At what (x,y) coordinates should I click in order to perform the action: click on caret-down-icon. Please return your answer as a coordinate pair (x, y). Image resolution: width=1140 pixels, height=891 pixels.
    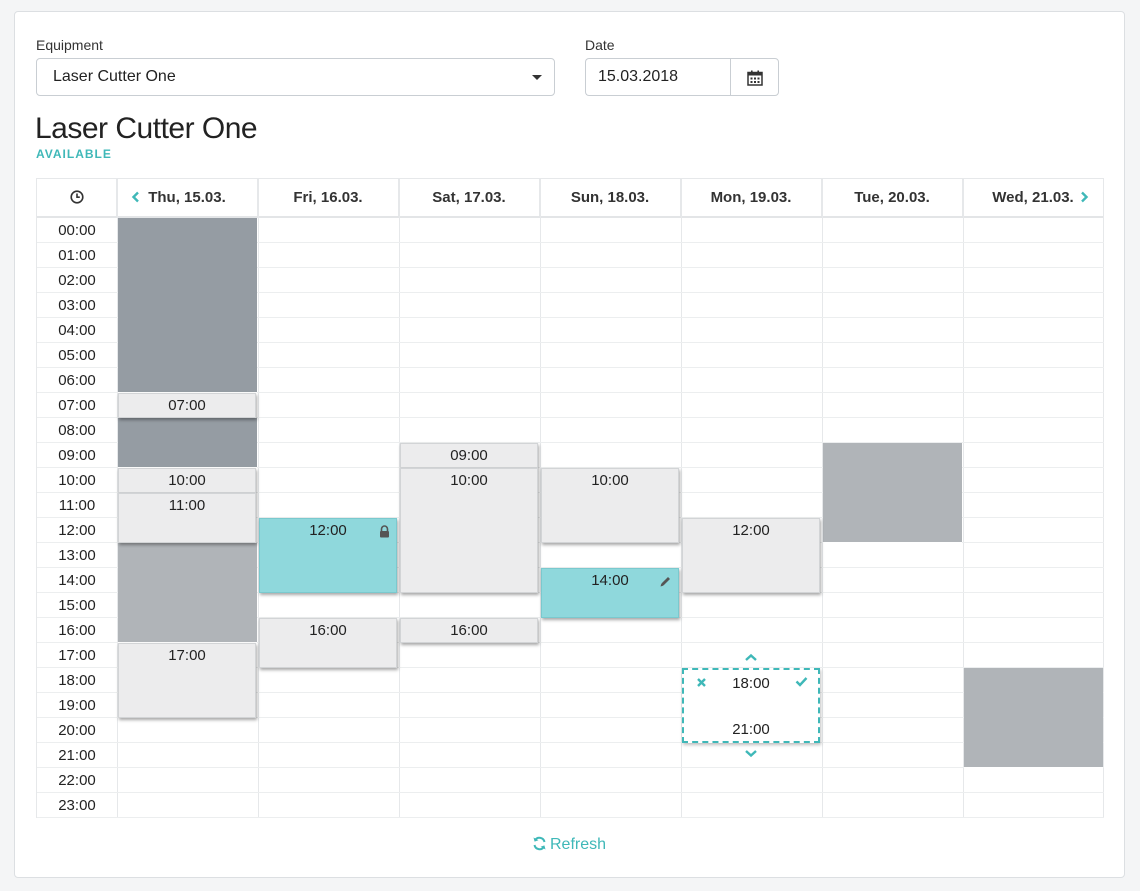
    Looking at the image, I should click on (537, 77).